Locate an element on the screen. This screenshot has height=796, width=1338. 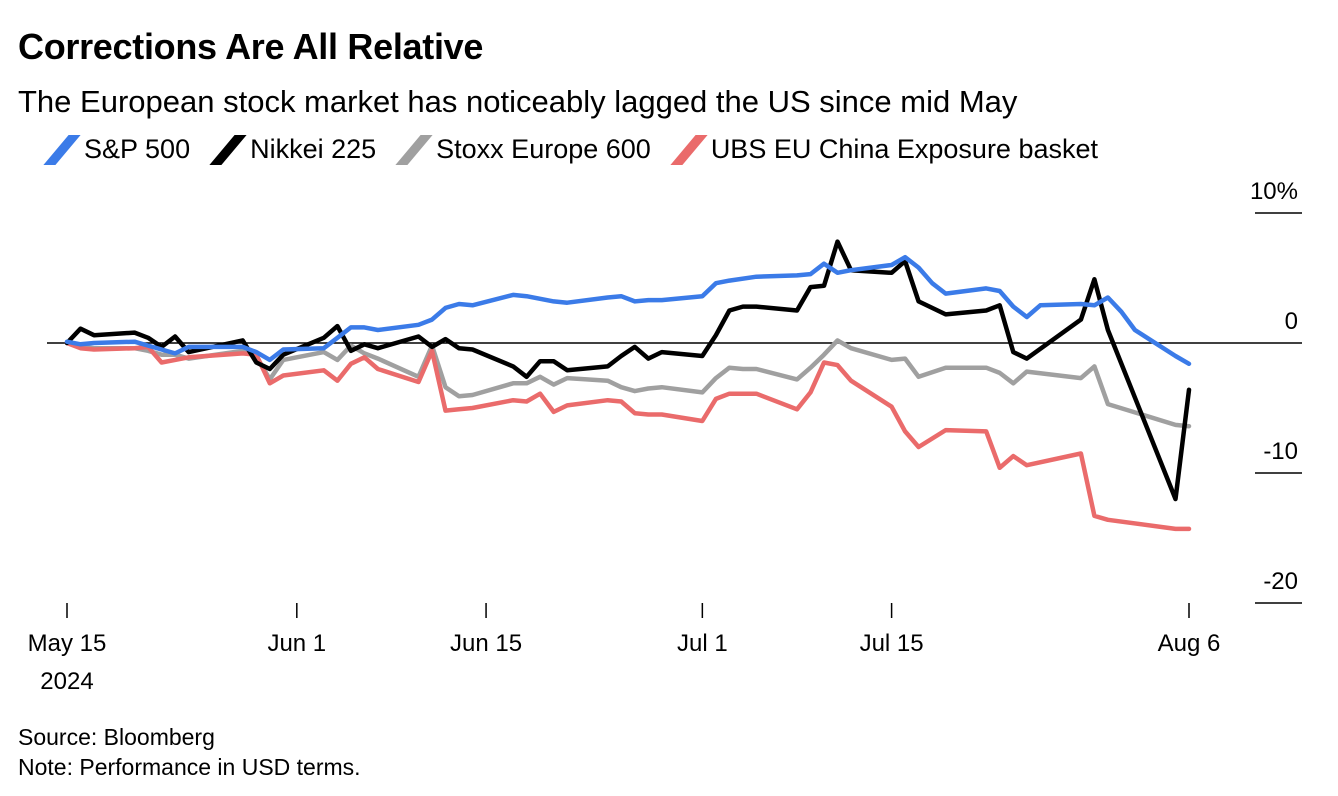
x-tick-label-line: Jul 1 is located at coordinates (702, 643).